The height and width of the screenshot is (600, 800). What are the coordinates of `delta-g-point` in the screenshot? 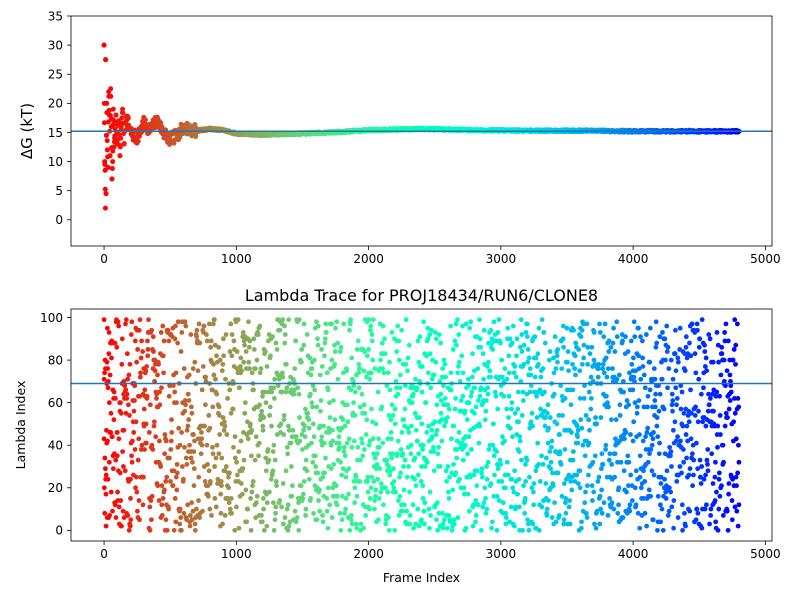 It's located at (161, 123).